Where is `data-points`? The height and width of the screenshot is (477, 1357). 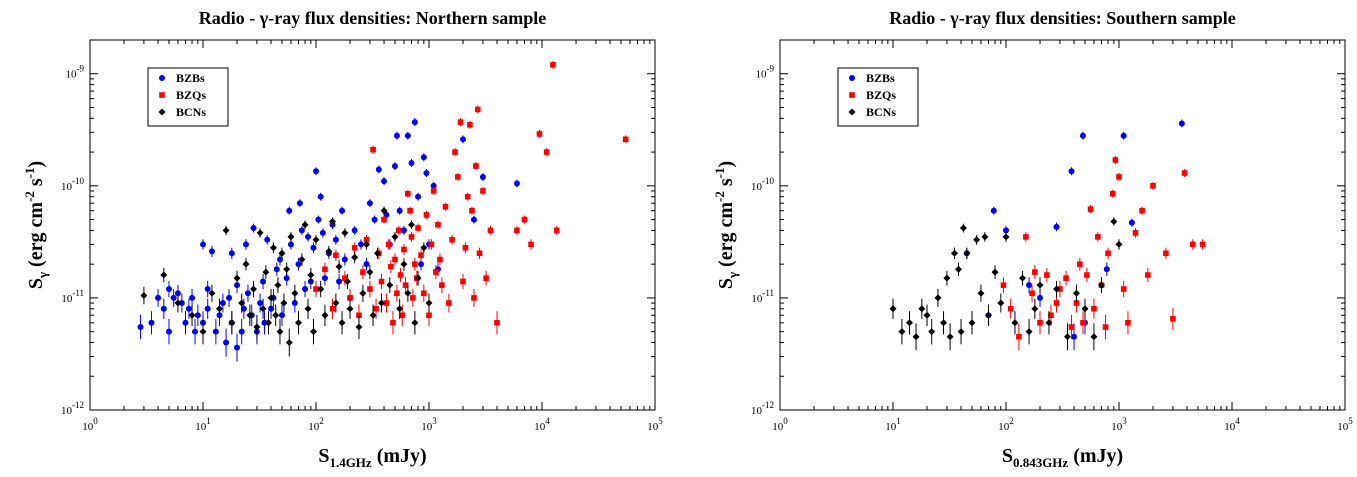 data-points is located at coordinates (1047, 235).